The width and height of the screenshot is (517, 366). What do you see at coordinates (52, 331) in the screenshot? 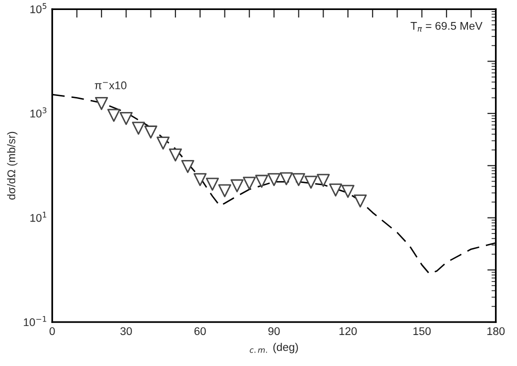
I see `x-tick-label: 0` at bounding box center [52, 331].